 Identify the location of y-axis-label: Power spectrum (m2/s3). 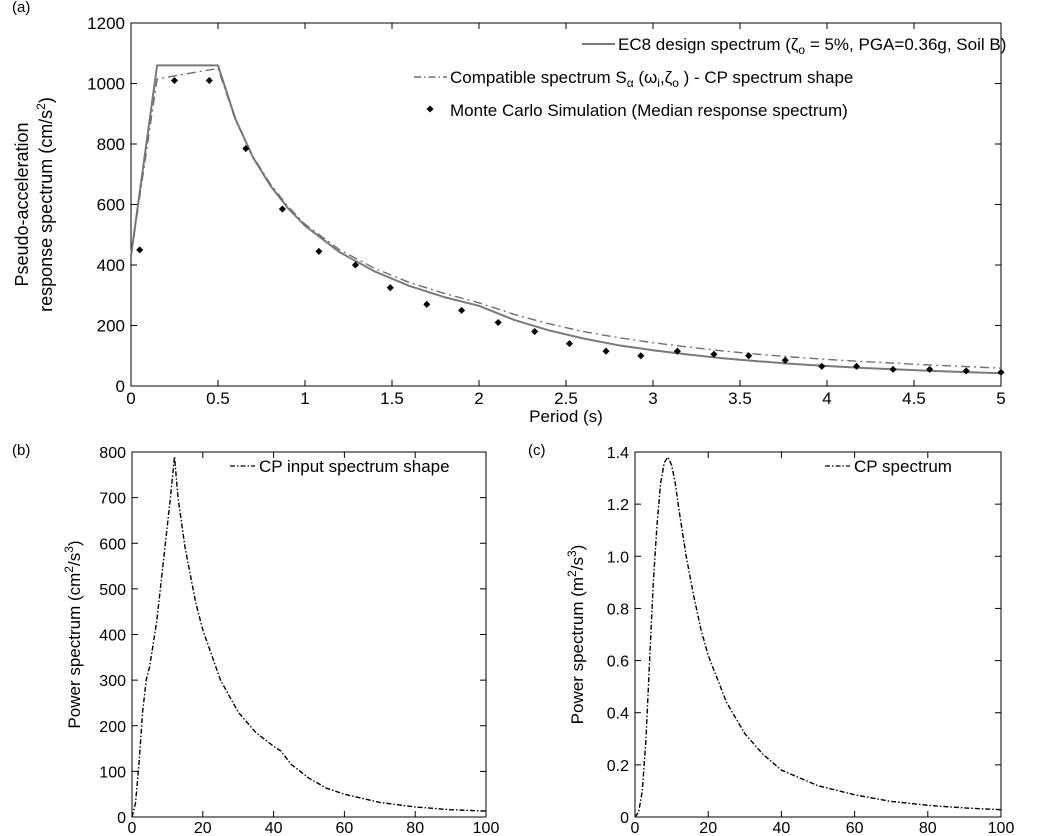
(576, 635).